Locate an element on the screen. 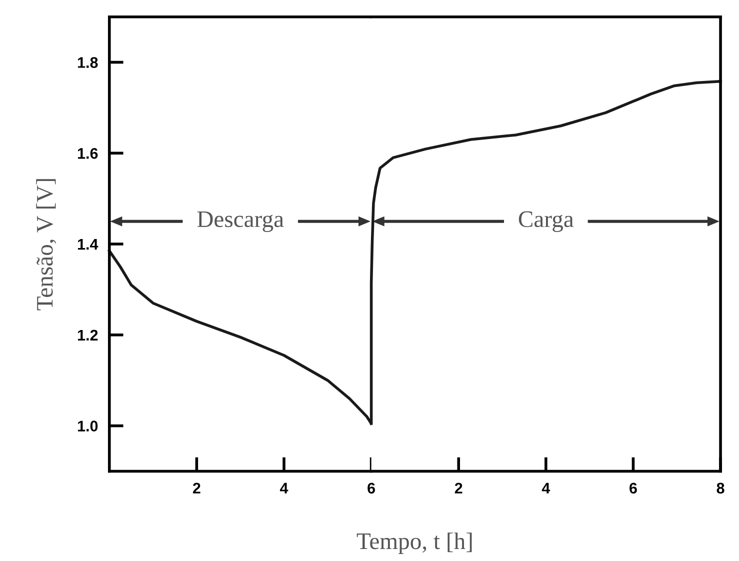 The width and height of the screenshot is (739, 561). x-axis-title: Tempo, t [h] is located at coordinates (414, 543).